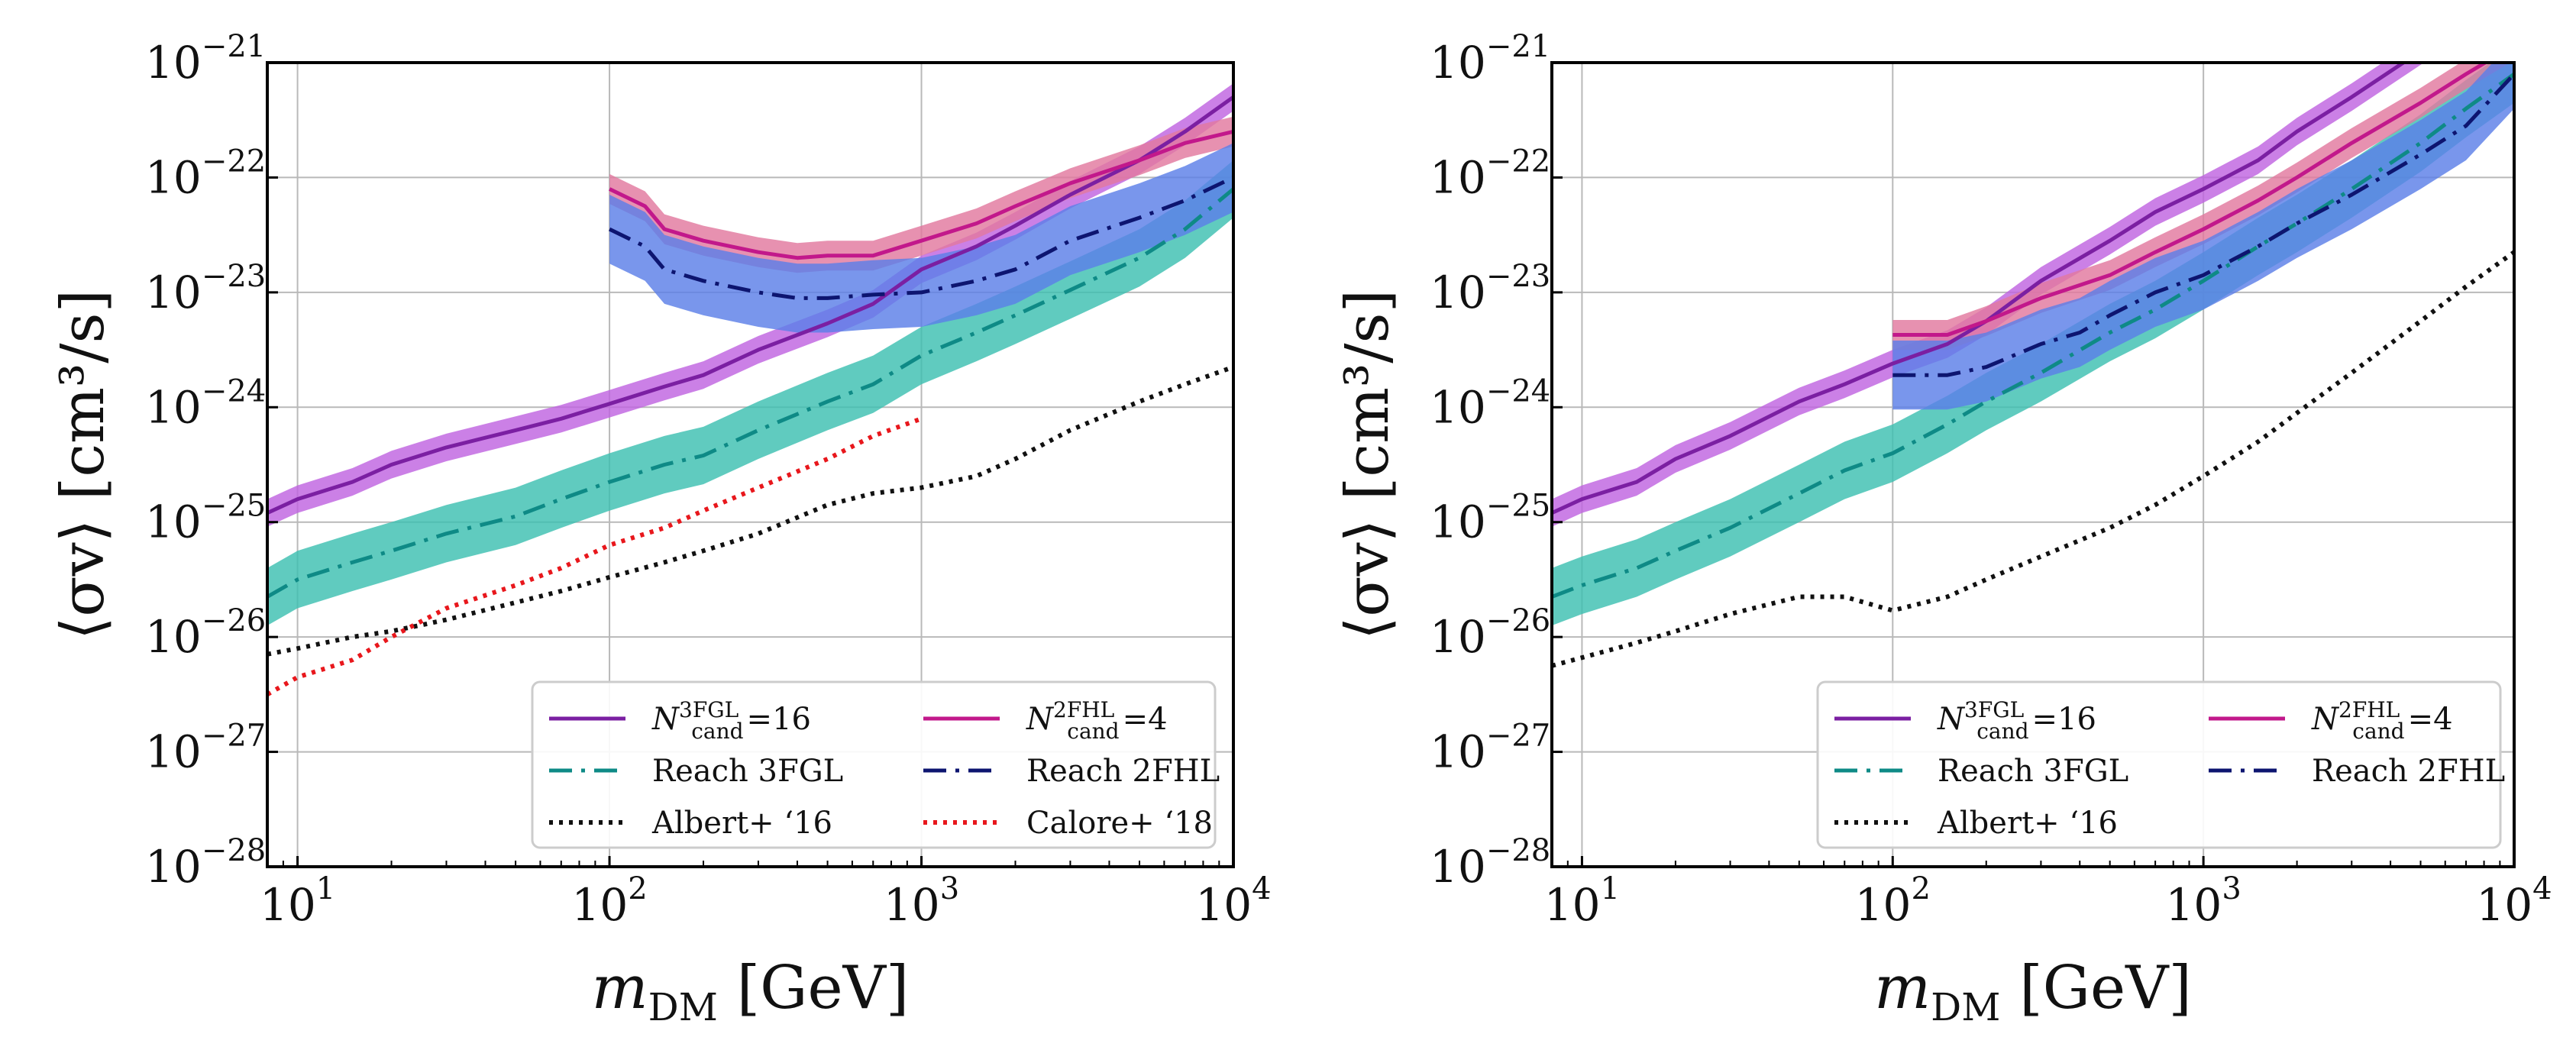  What do you see at coordinates (1123, 771) in the screenshot?
I see `legend-label-text: Reach 2FHL` at bounding box center [1123, 771].